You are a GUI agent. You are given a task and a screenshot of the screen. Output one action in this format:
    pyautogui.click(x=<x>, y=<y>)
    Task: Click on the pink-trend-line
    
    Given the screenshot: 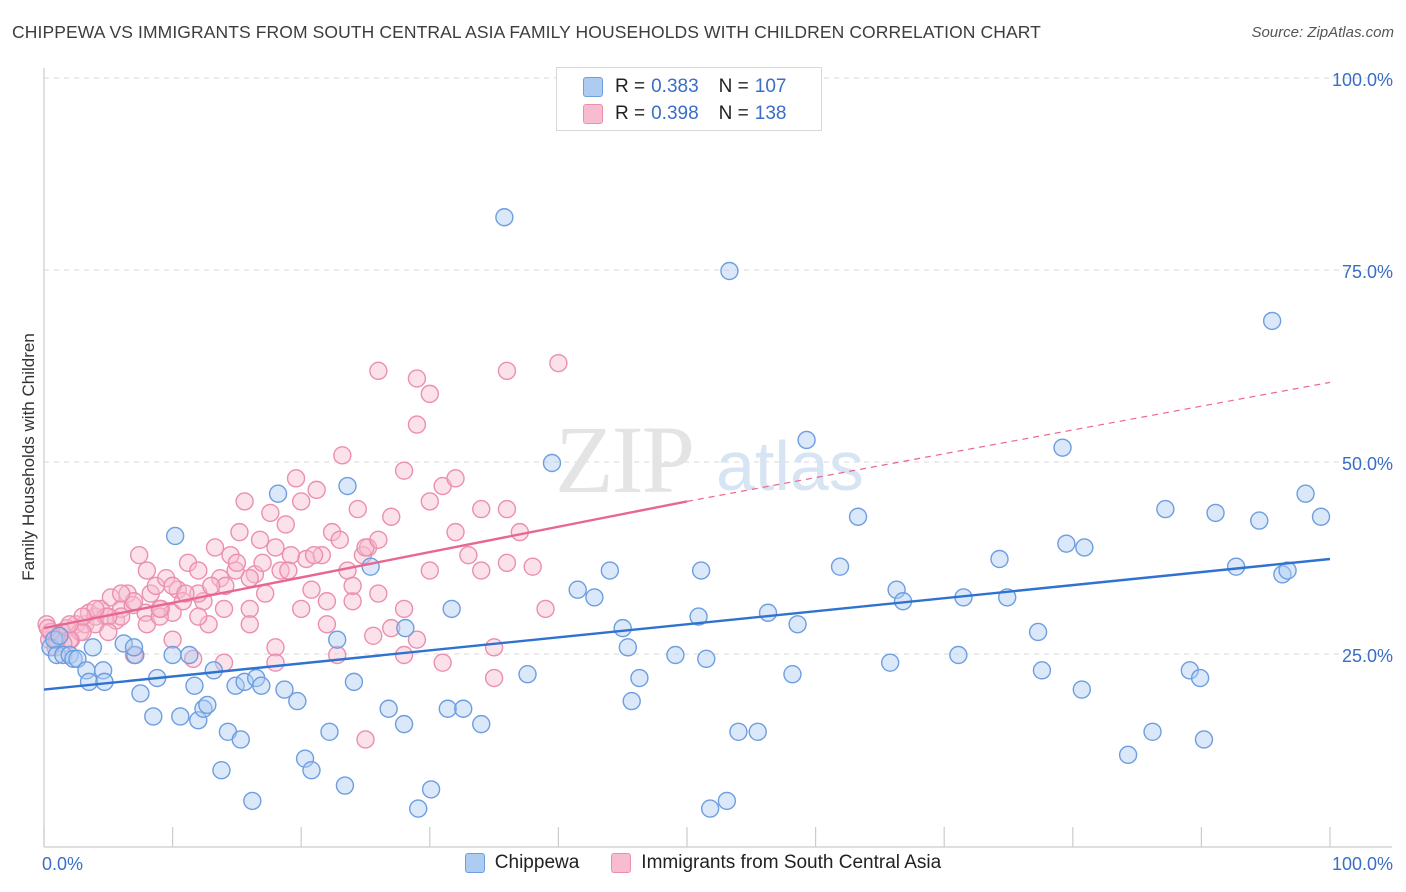 What is the action you would take?
    pyautogui.click(x=365, y=565)
    